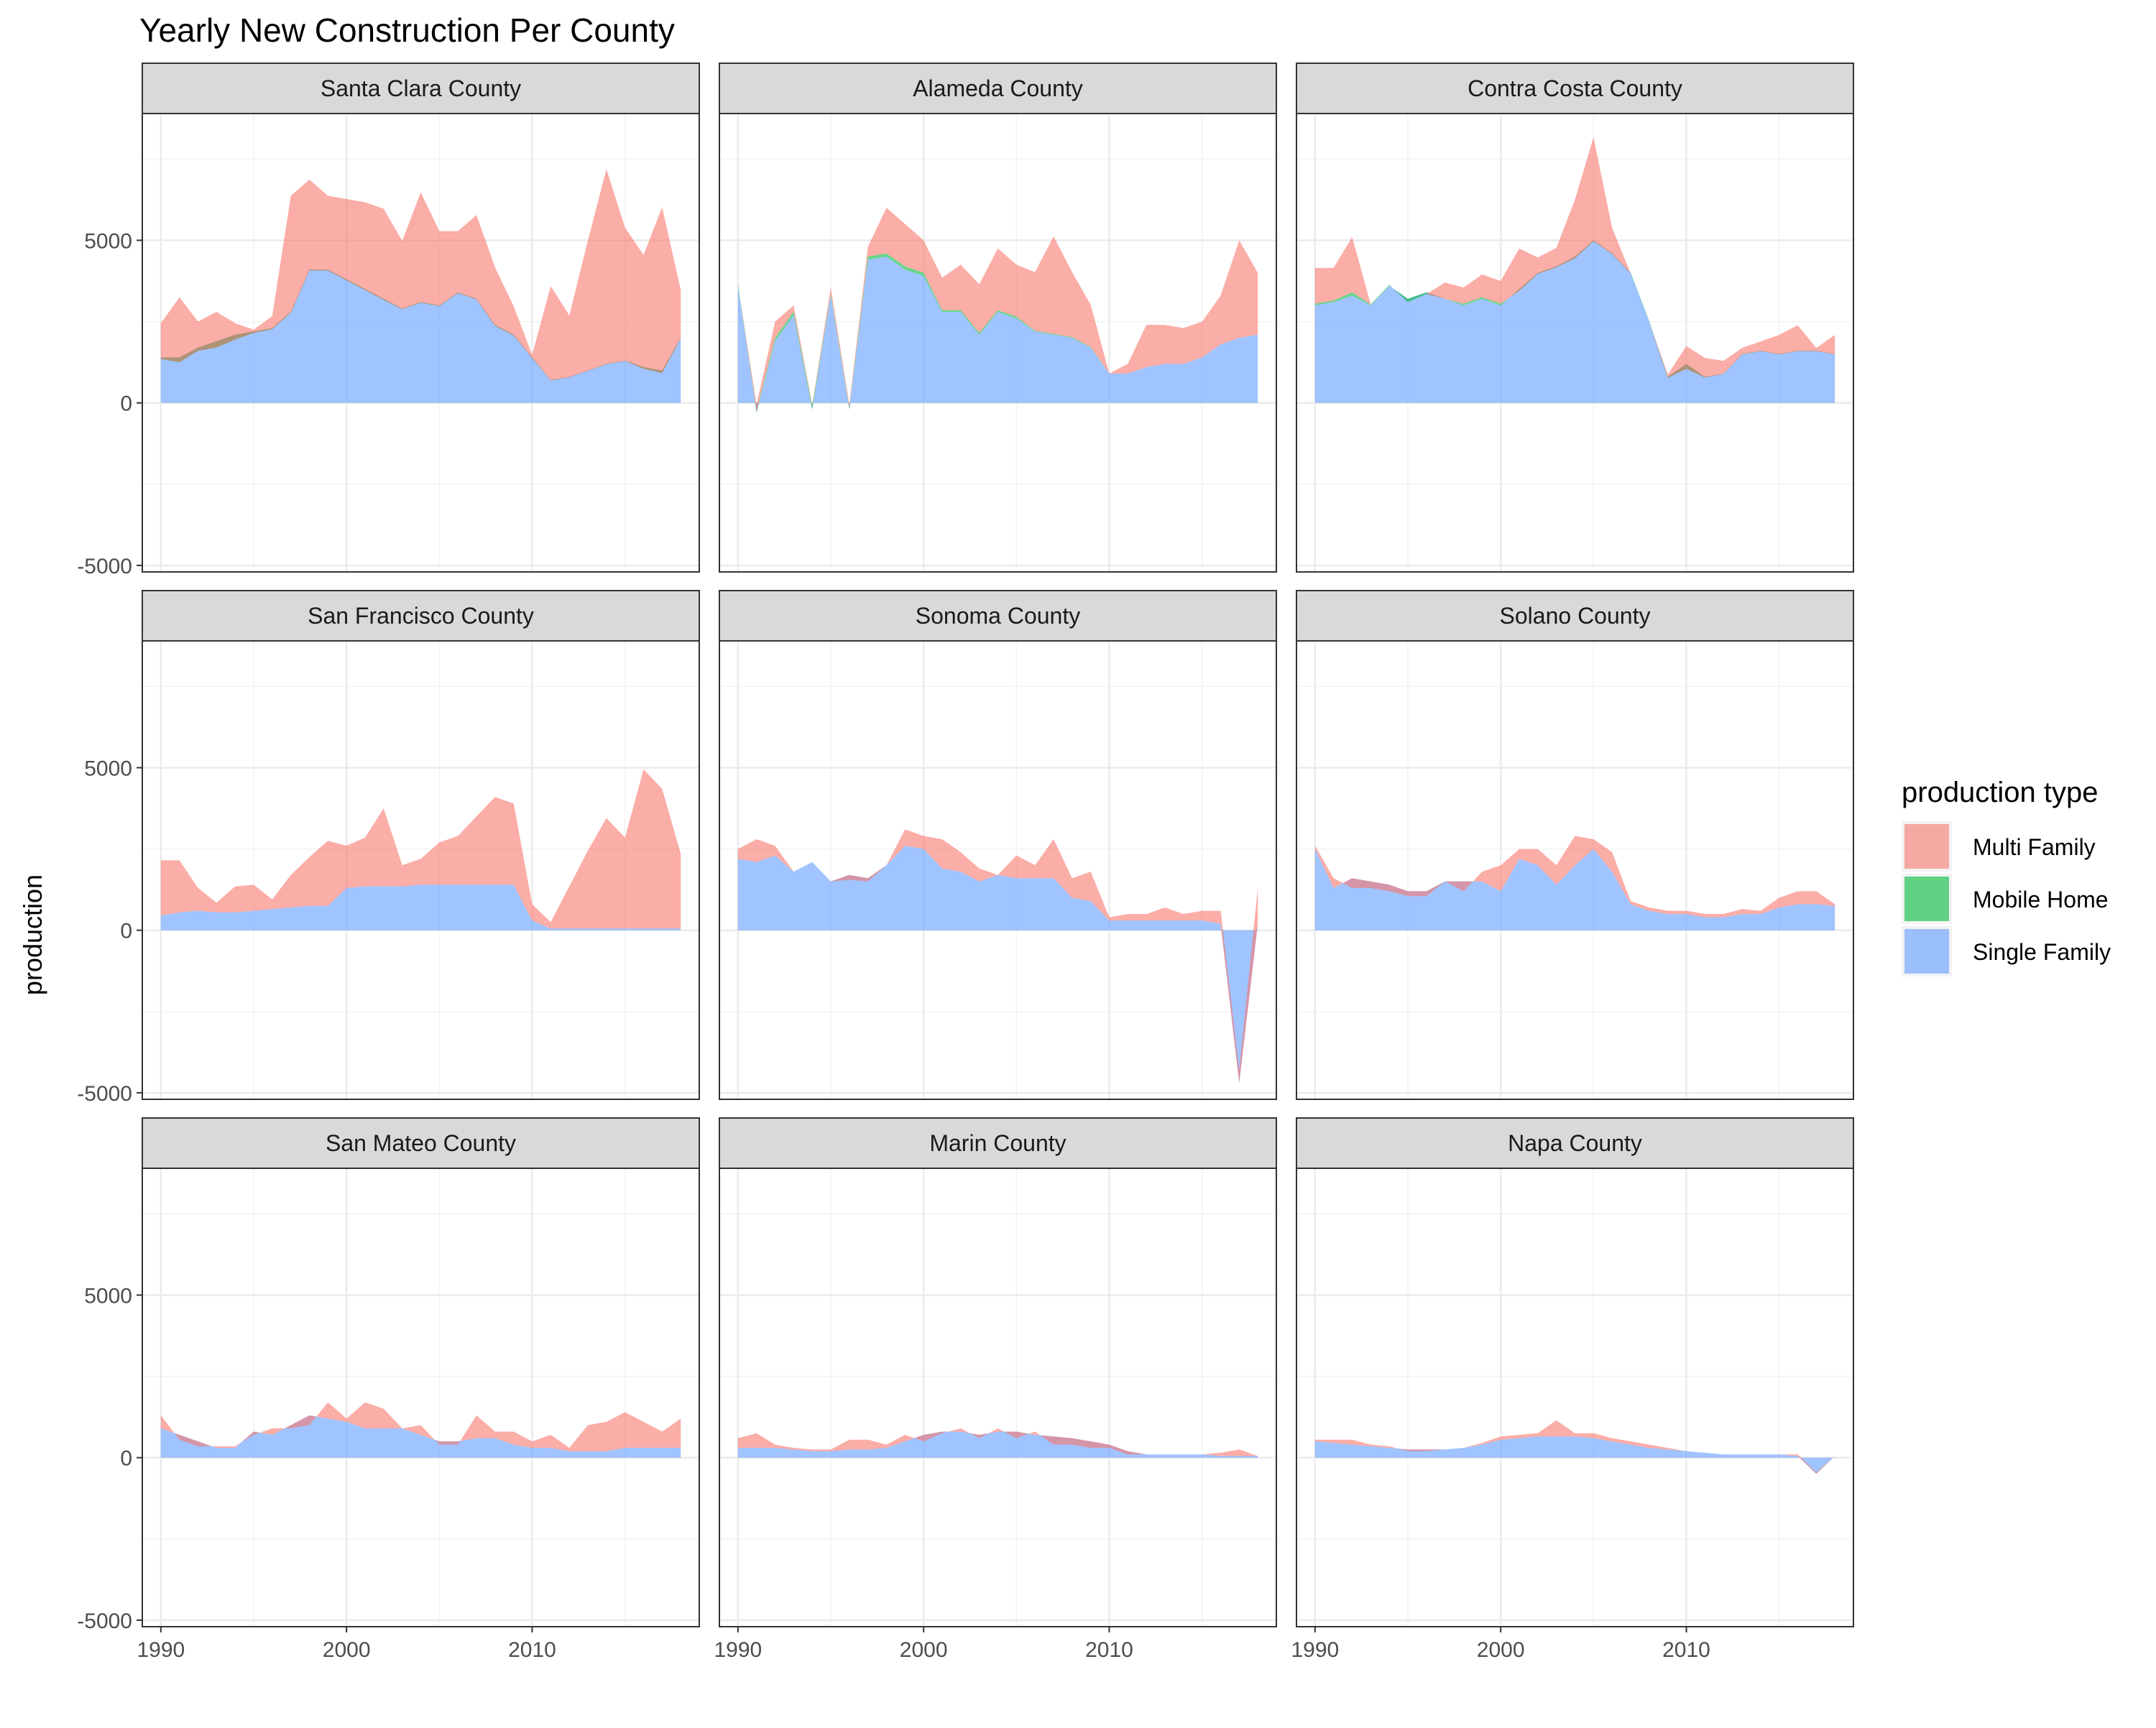 Image resolution: width=2156 pixels, height=1728 pixels. I want to click on legend-title: production type, so click(2000, 793).